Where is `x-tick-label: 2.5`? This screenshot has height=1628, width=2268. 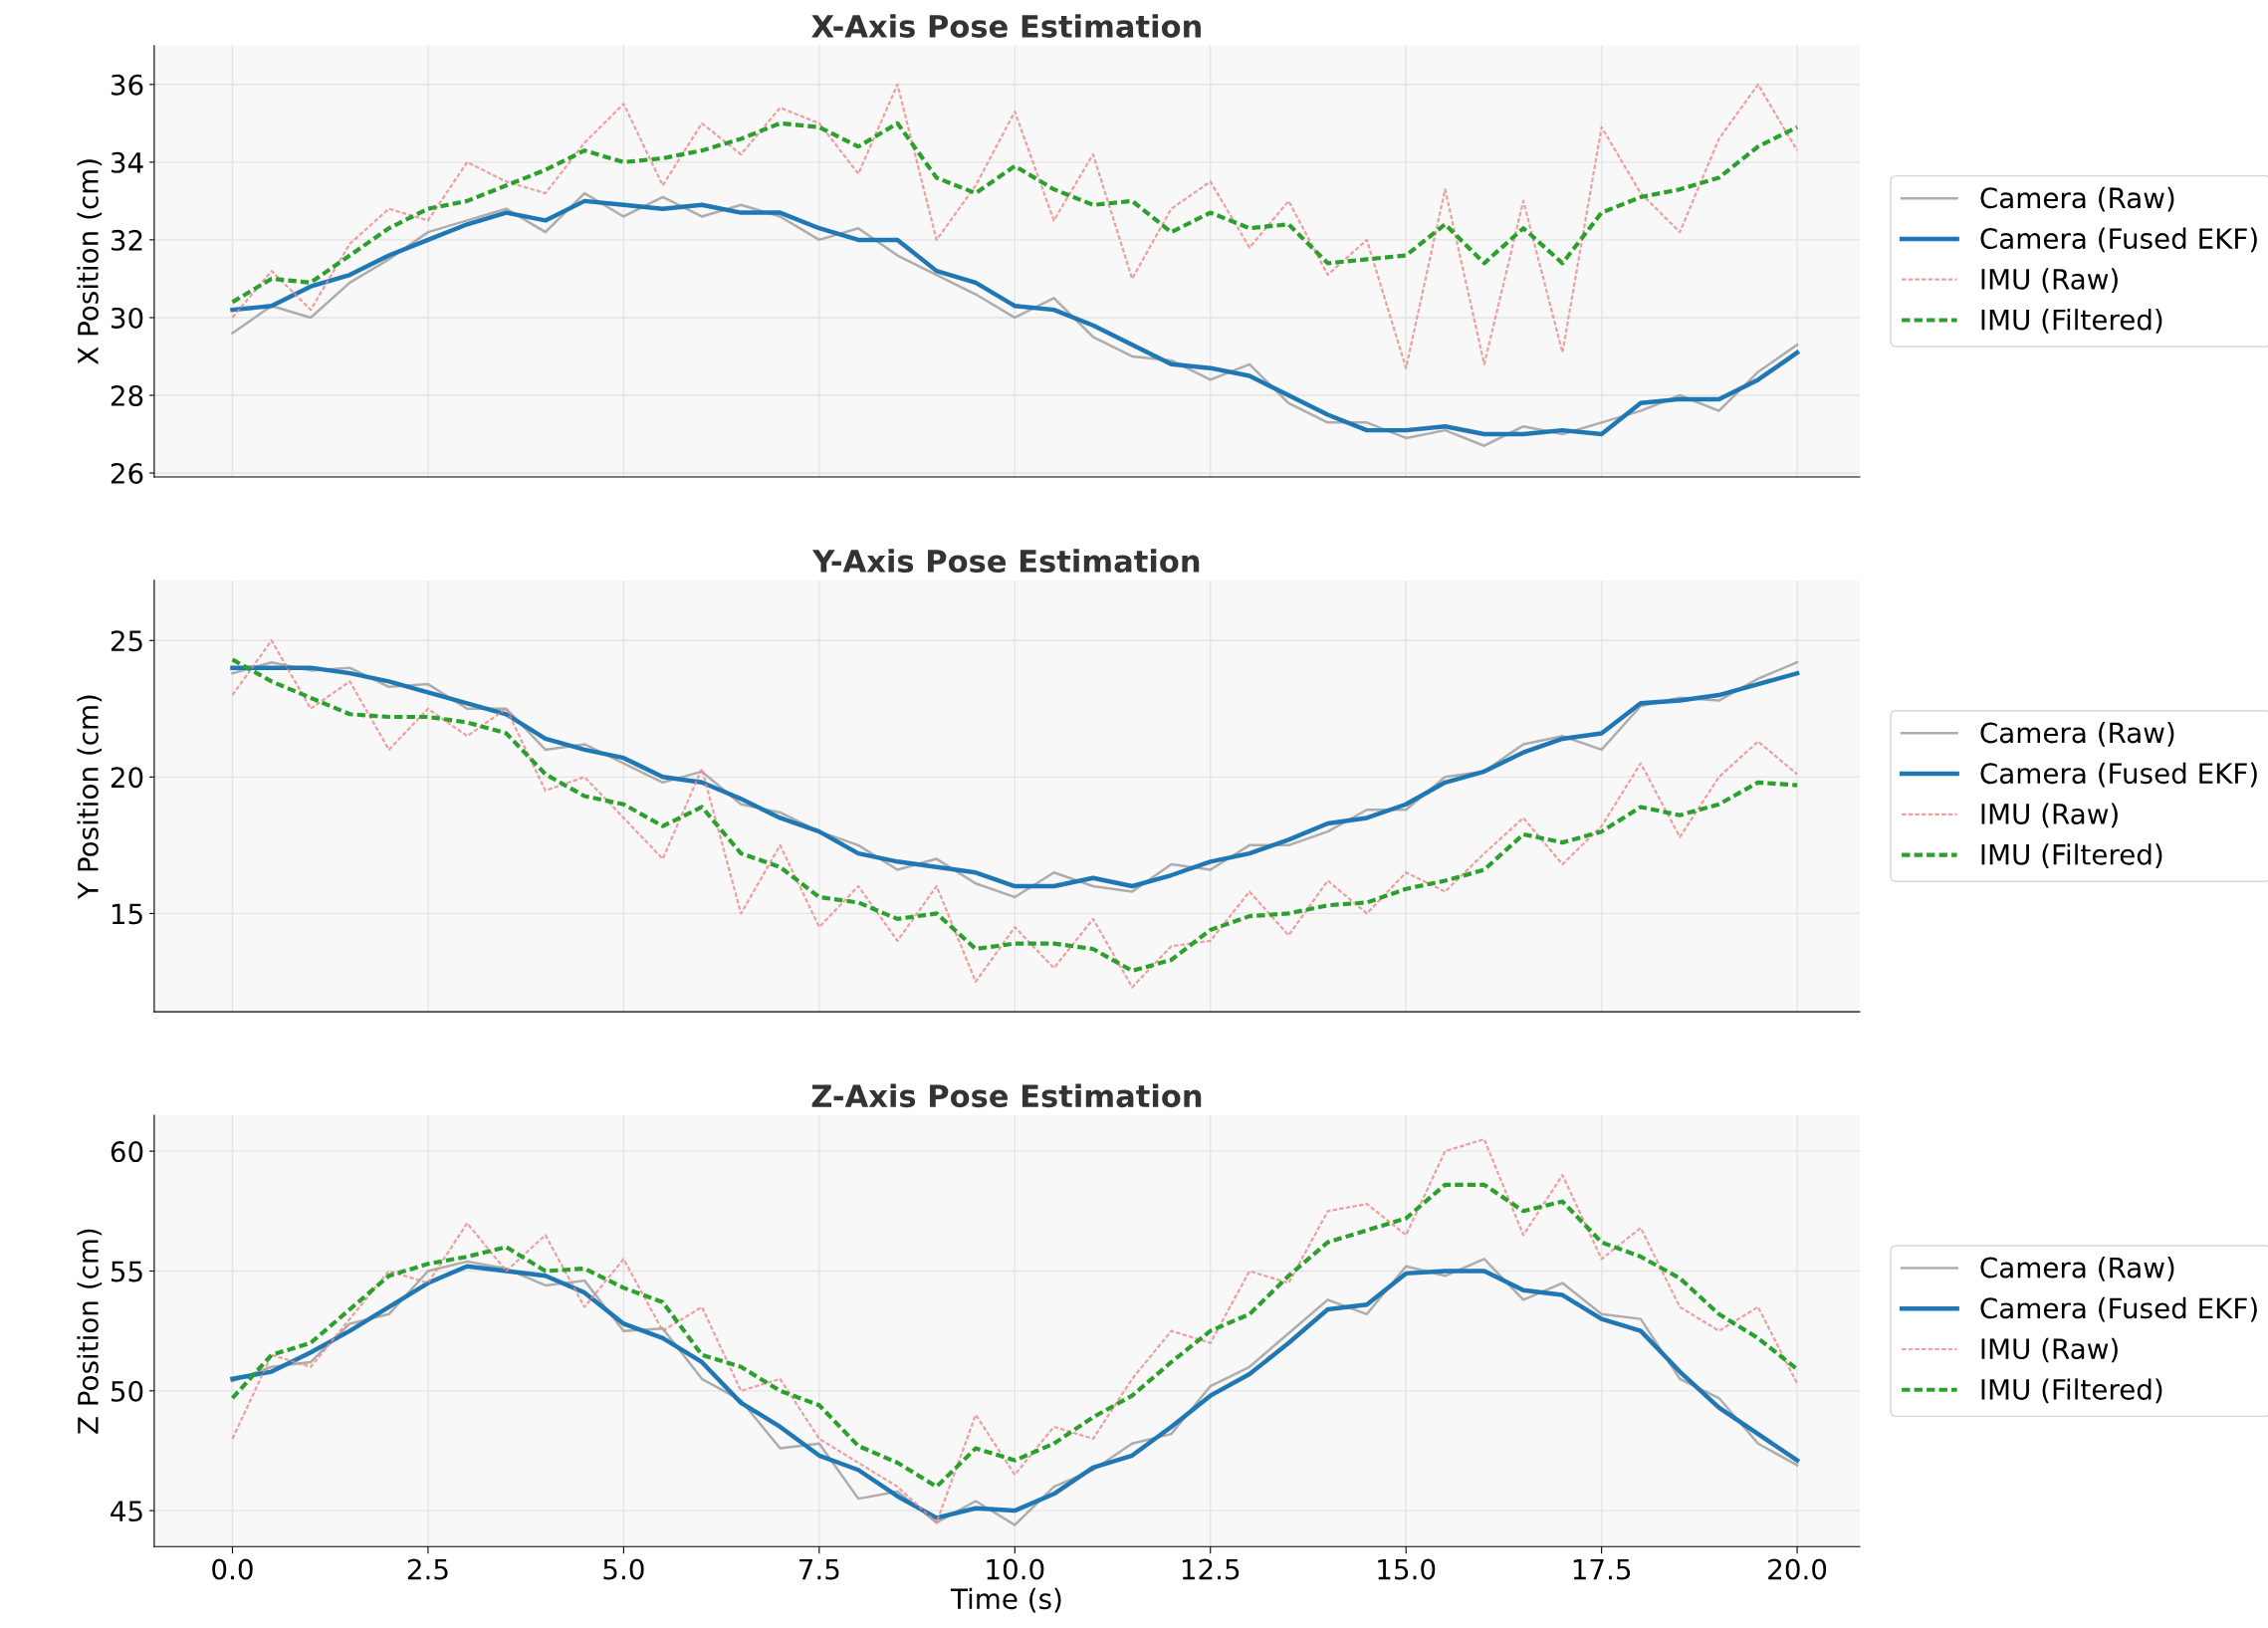 x-tick-label: 2.5 is located at coordinates (427, 1569).